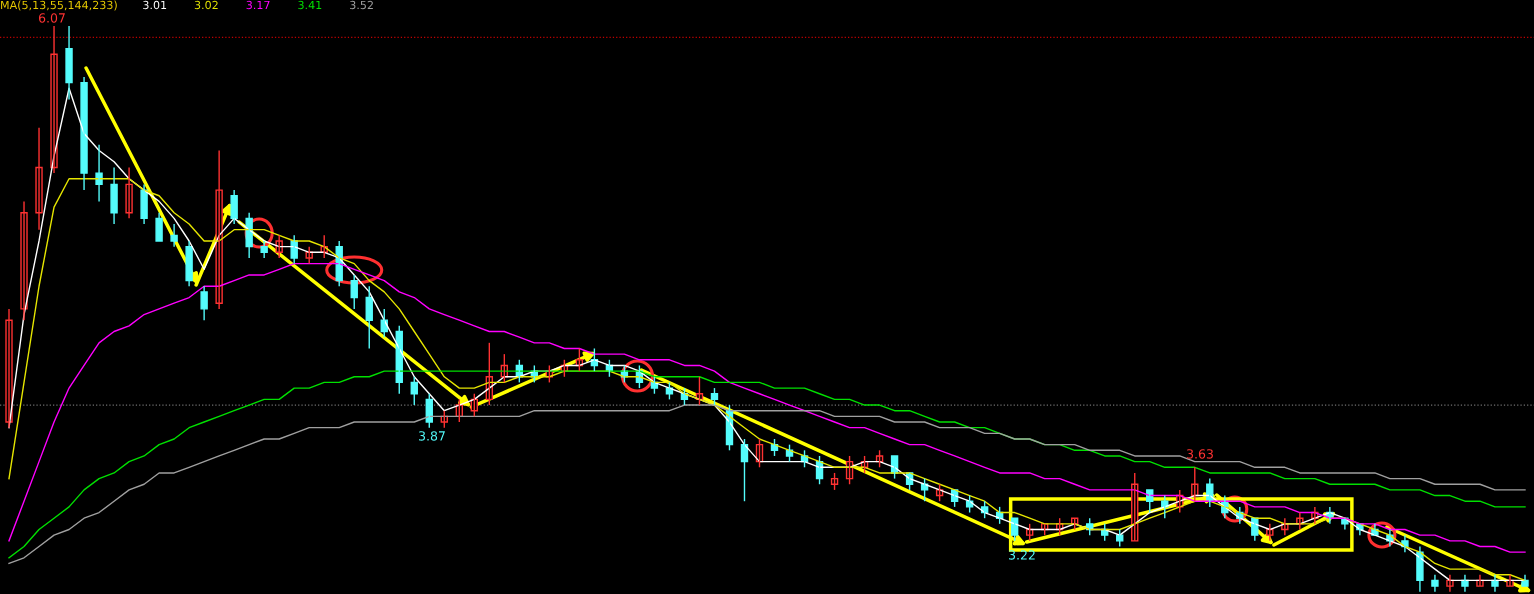 The height and width of the screenshot is (594, 1534). Describe the element at coordinates (258, 5) in the screenshot. I see `text: 3.17` at that location.